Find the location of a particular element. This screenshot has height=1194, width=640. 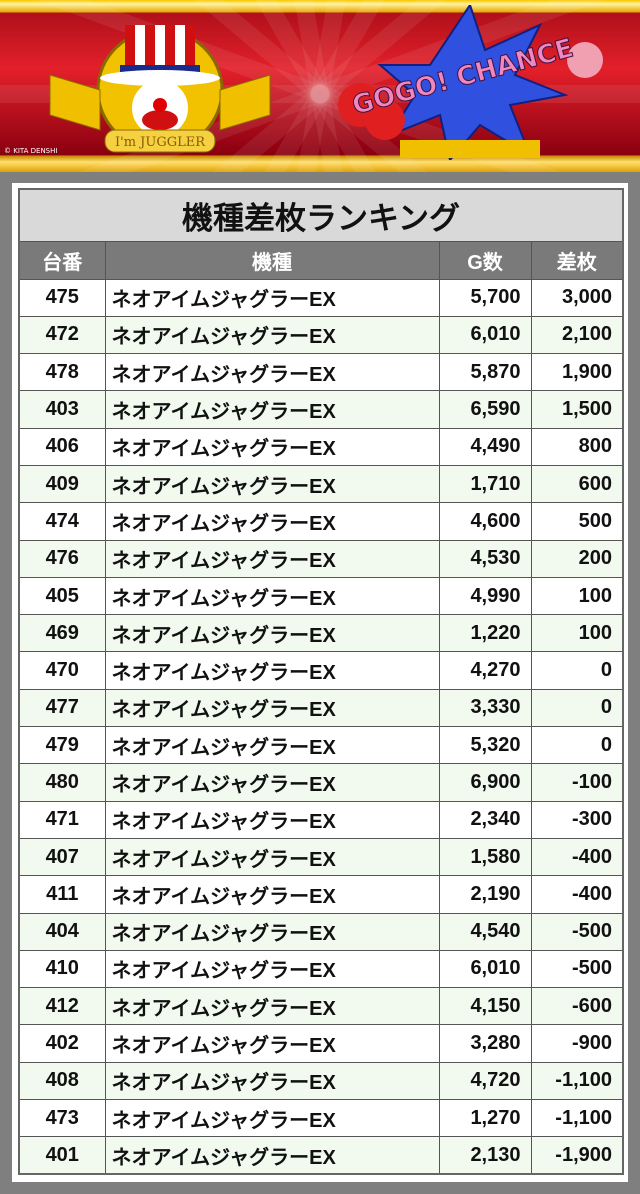

cell-machine-number: 408 is located at coordinates (62, 1081).